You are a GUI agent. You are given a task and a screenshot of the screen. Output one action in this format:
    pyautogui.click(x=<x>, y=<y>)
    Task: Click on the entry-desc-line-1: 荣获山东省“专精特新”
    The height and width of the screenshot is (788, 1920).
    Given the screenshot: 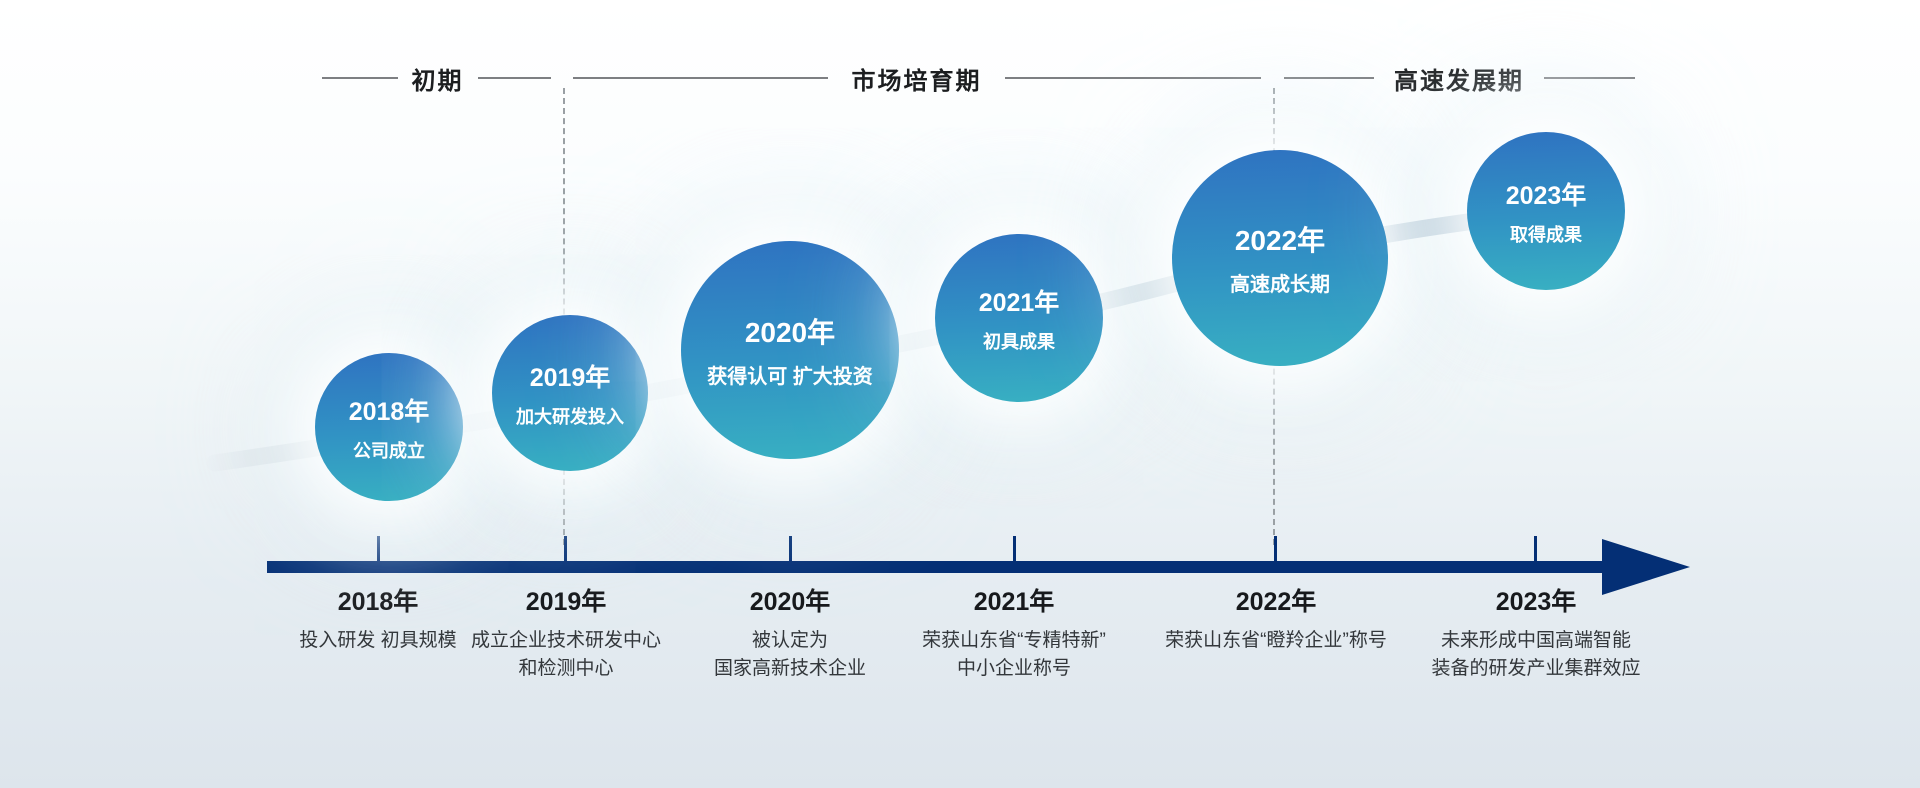 What is the action you would take?
    pyautogui.click(x=1014, y=640)
    